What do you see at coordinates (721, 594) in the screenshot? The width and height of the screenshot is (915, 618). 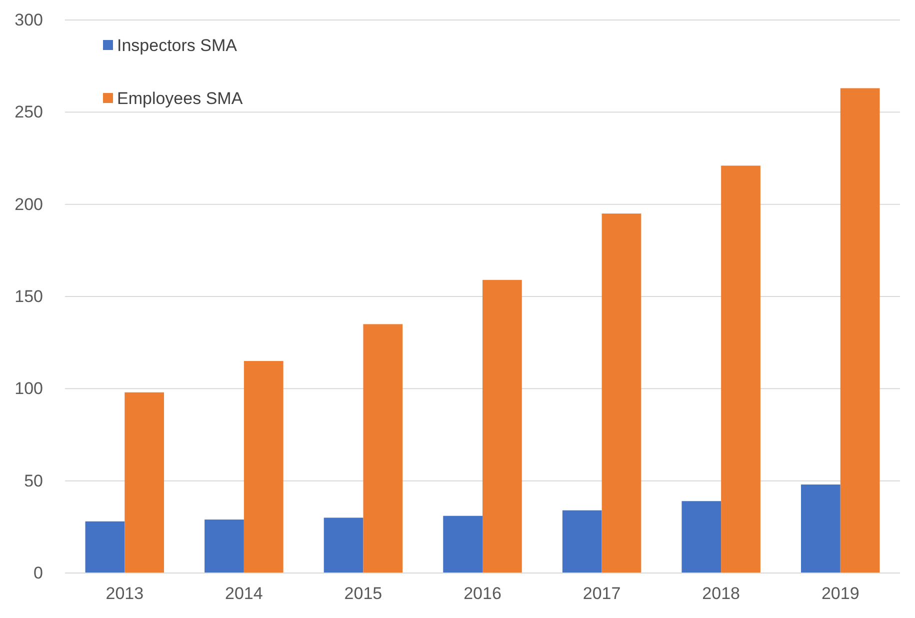 I see `x-tick-label: 2018` at bounding box center [721, 594].